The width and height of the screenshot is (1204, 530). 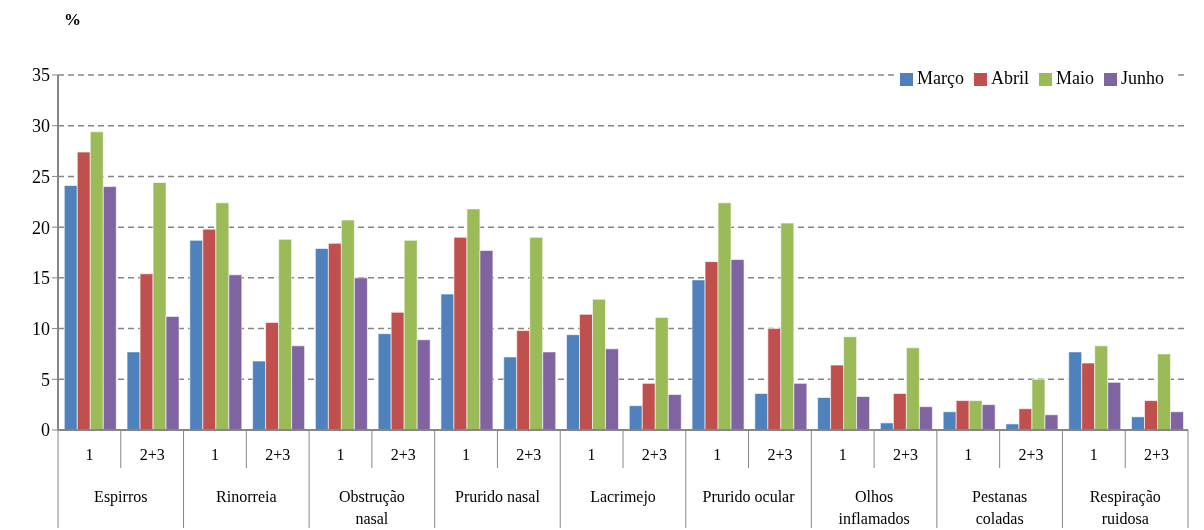 What do you see at coordinates (41, 328) in the screenshot?
I see `y-tick-label: 10` at bounding box center [41, 328].